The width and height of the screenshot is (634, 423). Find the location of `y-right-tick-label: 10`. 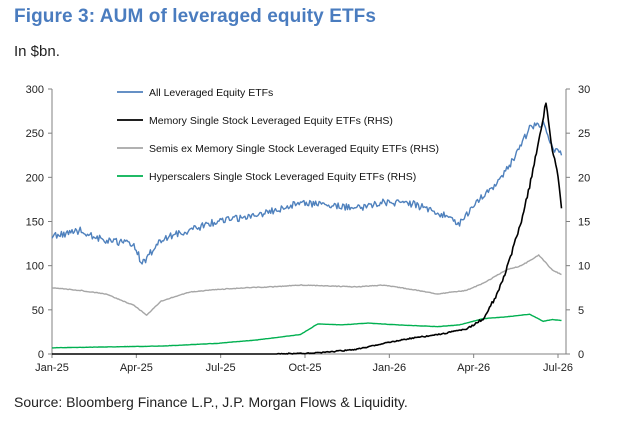

y-right-tick-label: 10 is located at coordinates (584, 267).